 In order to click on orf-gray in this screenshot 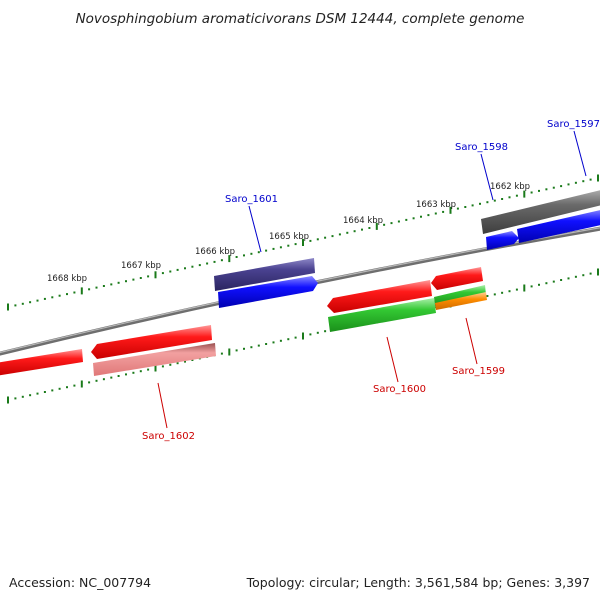, I will do `click(540, 211)`.